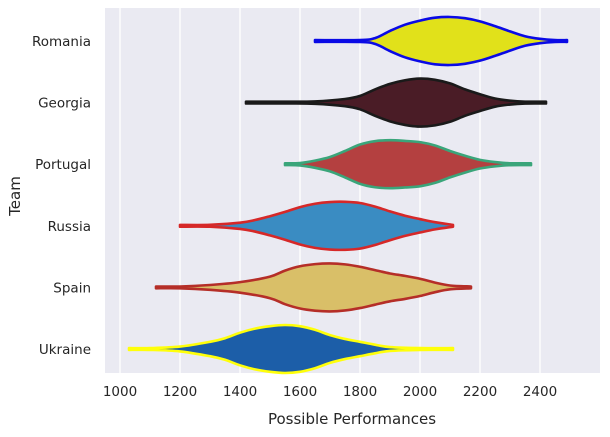 Image resolution: width=610 pixels, height=437 pixels. Describe the element at coordinates (313, 287) in the screenshot. I see `violin-spain` at that location.